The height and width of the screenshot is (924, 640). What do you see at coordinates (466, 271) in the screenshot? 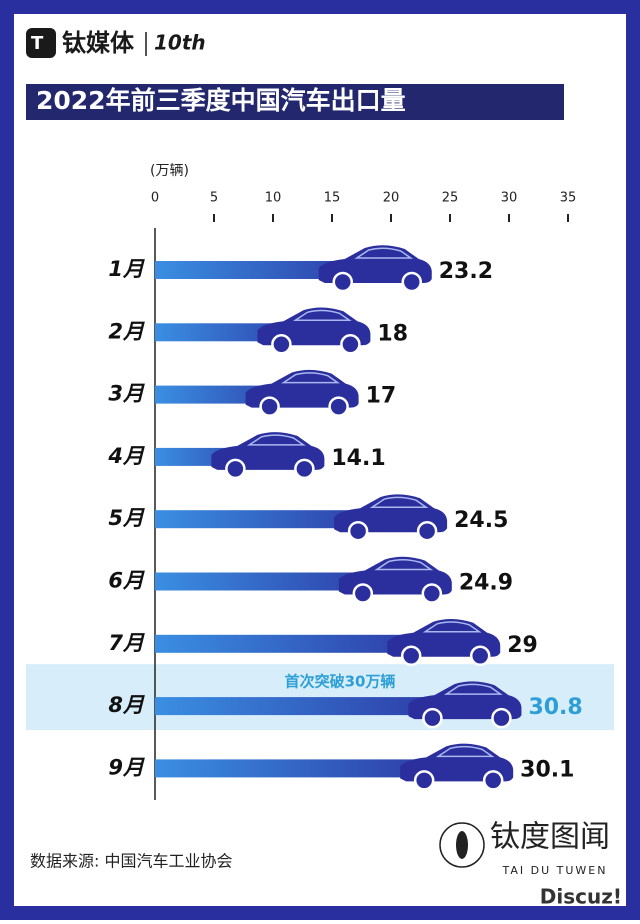
I see `value-label: 23.2` at bounding box center [466, 271].